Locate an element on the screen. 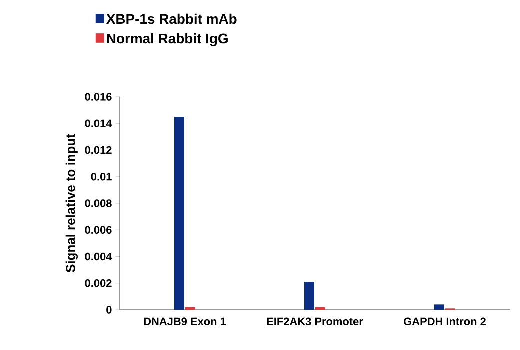 This screenshot has width=520, height=350. y-axis-title: Signal relative to input is located at coordinates (72, 203).